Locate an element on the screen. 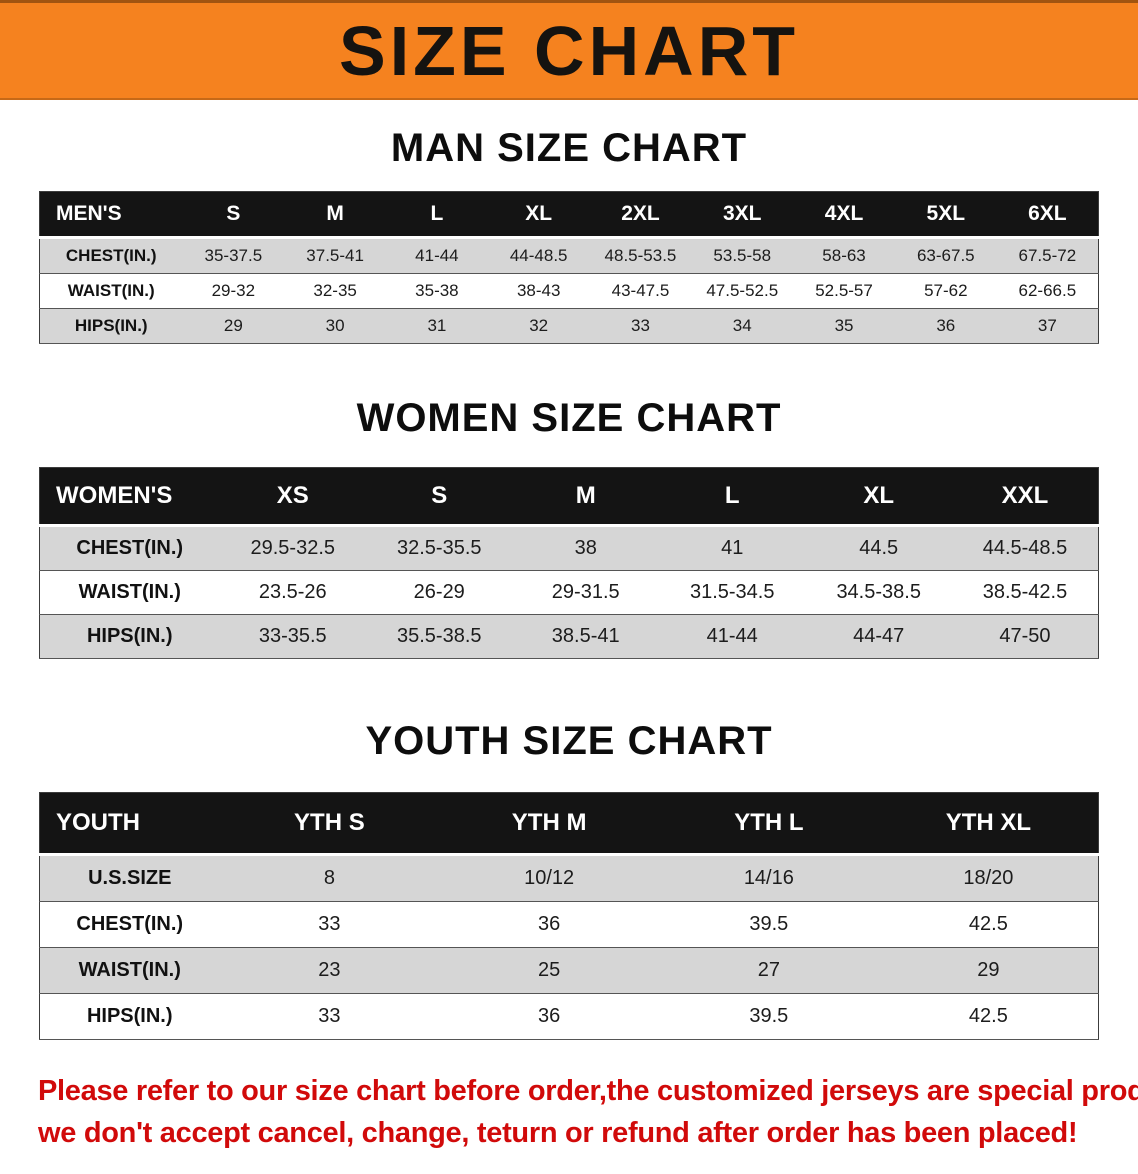  row-label-cell: U.S.SIZE is located at coordinates (129, 878).